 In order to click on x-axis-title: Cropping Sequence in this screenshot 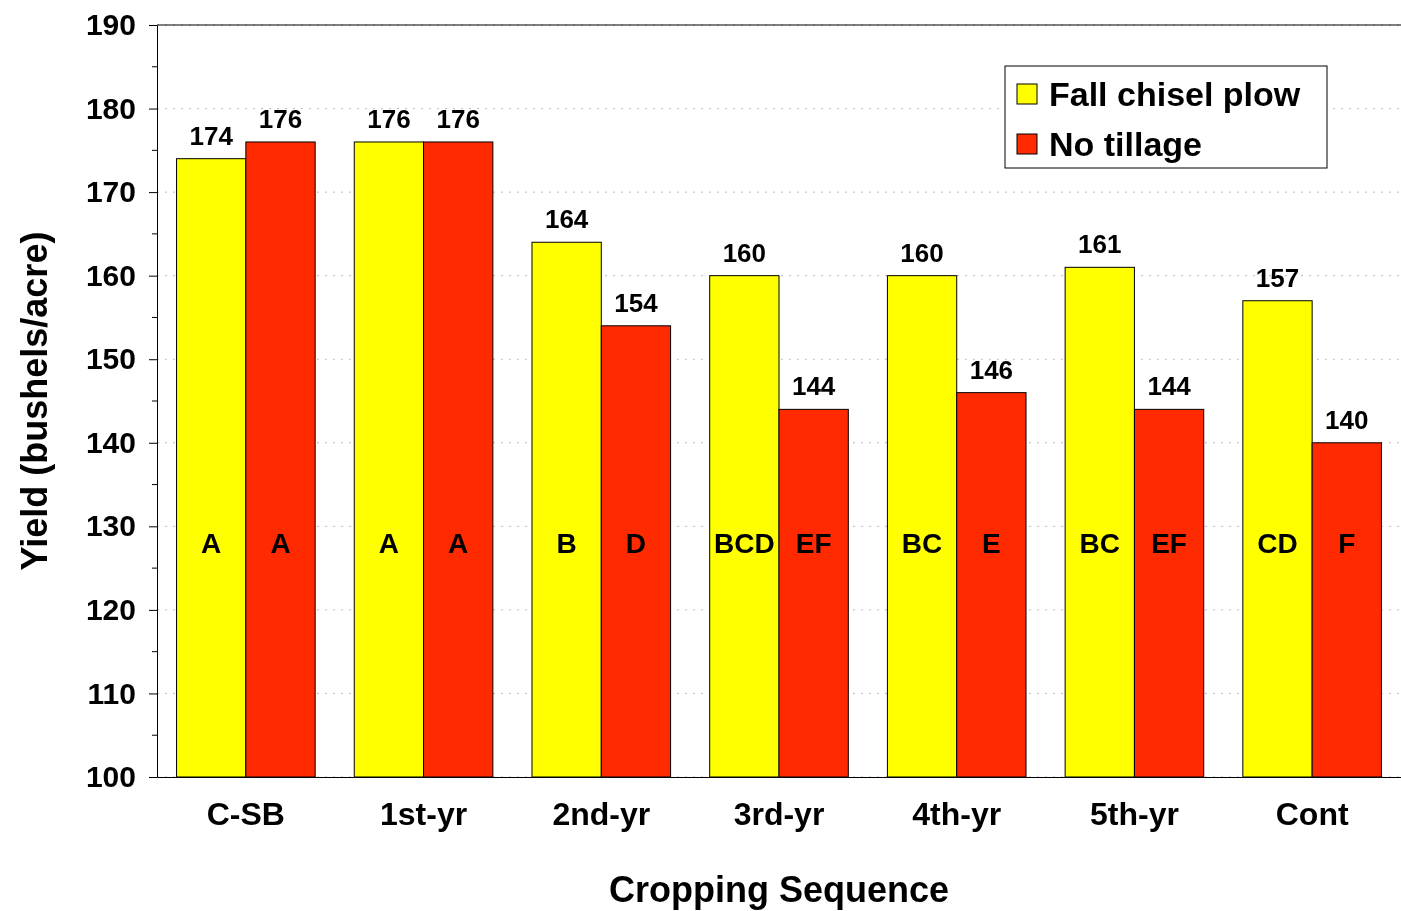, I will do `click(779, 889)`.